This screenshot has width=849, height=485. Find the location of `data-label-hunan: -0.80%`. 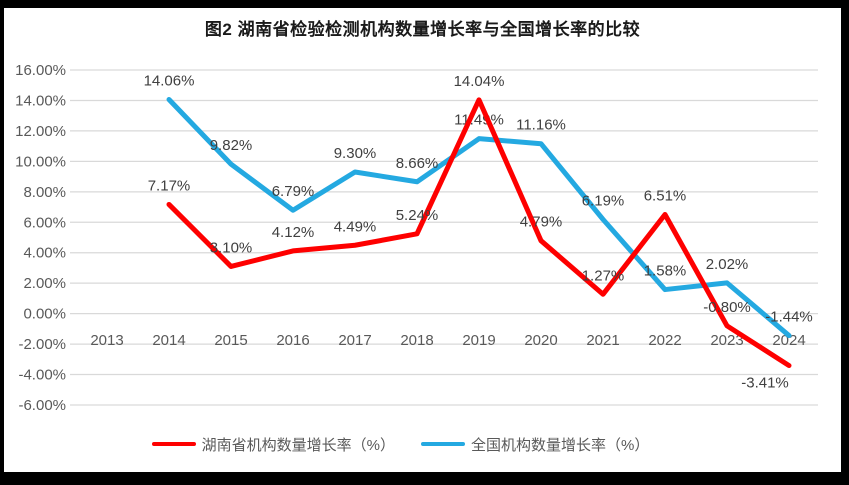

data-label-hunan: -0.80% is located at coordinates (727, 307).